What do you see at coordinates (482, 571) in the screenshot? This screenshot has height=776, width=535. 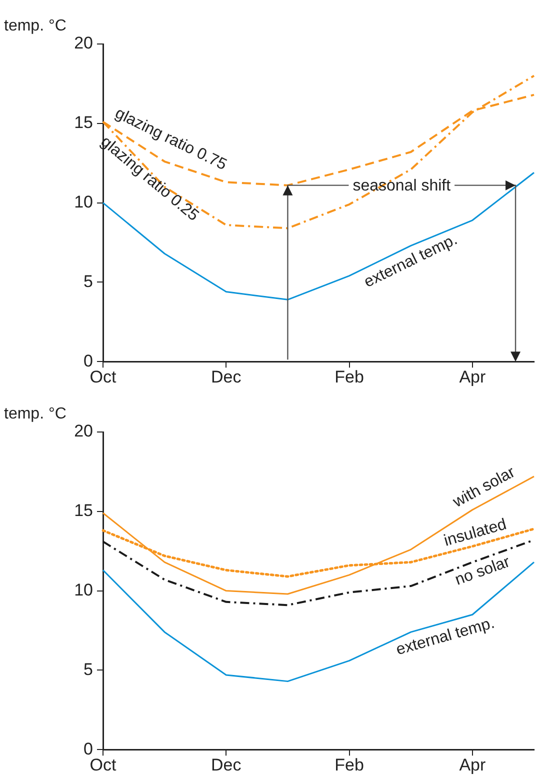 I see `text: no solar` at bounding box center [482, 571].